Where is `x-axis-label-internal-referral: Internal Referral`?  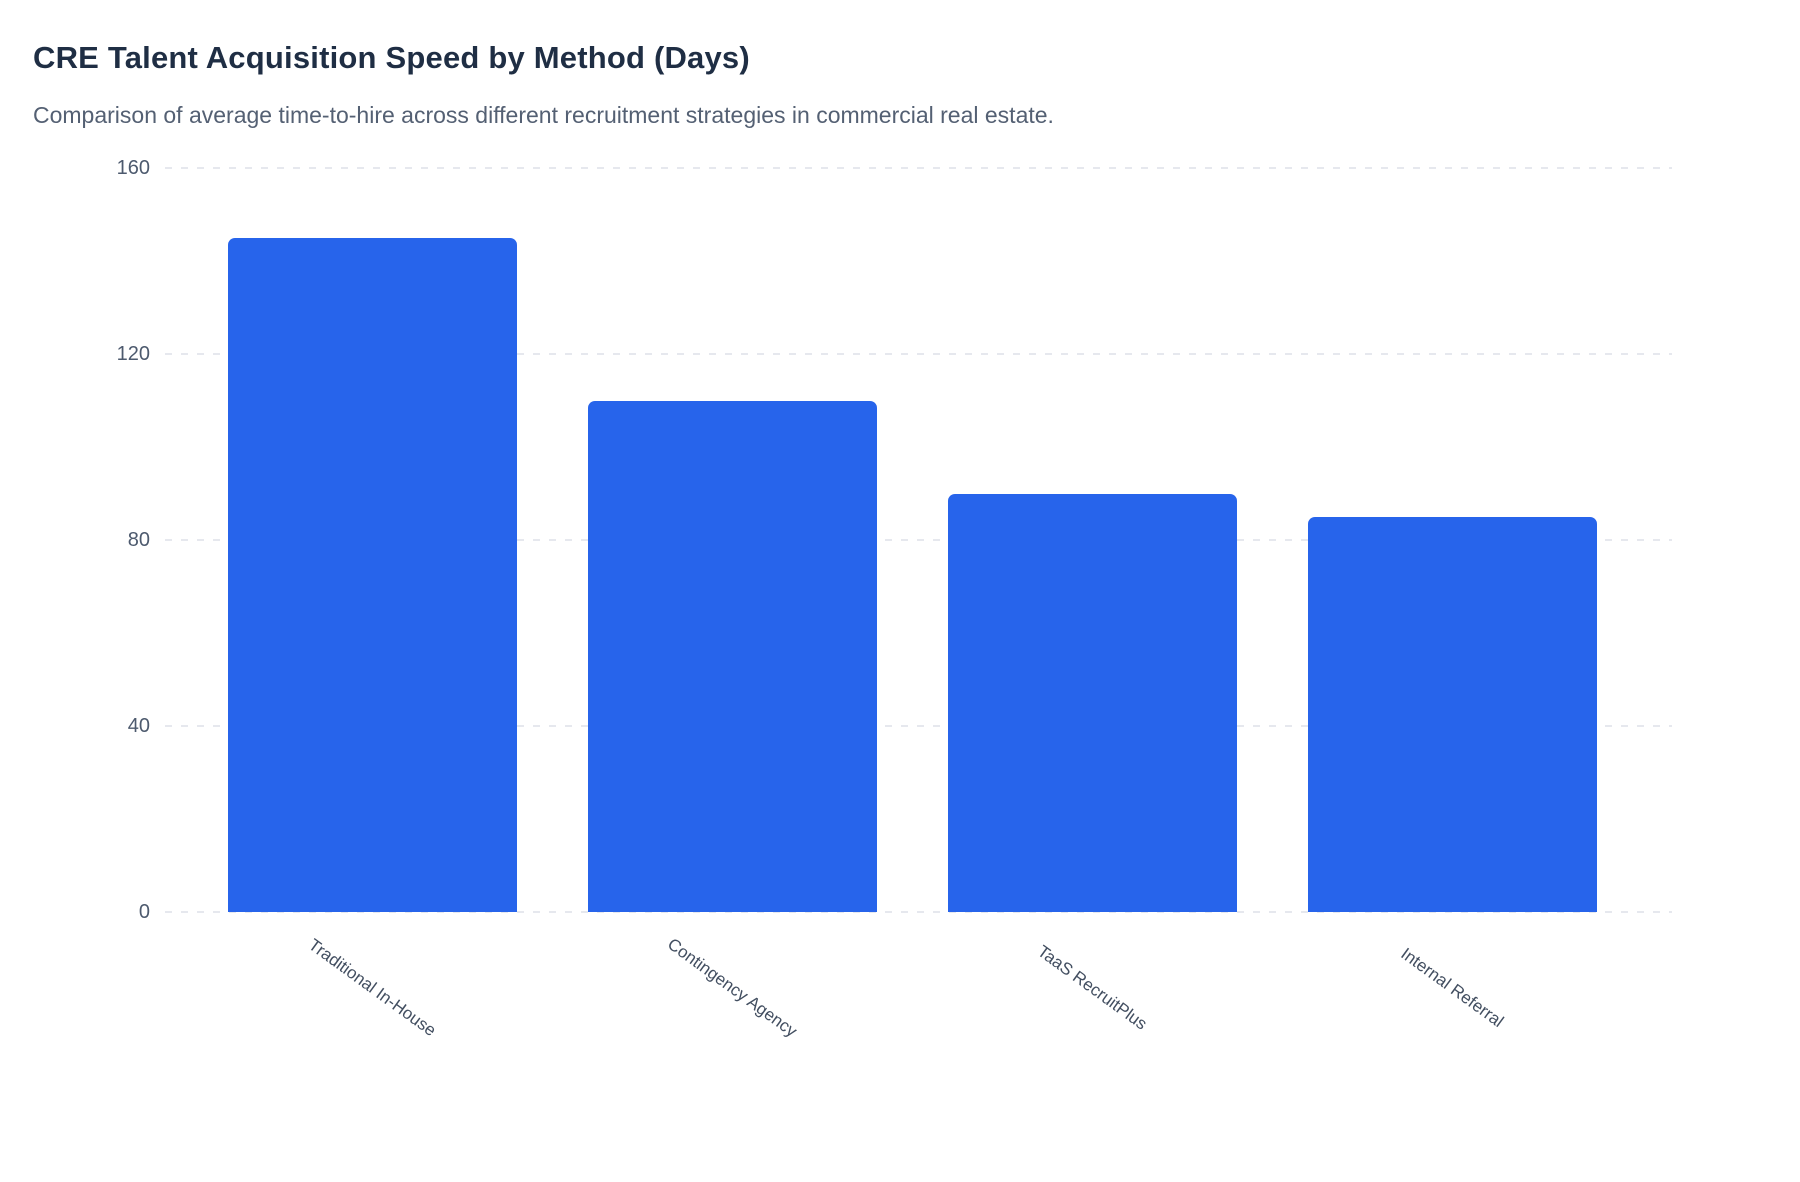
x-axis-label-internal-referral: Internal Referral is located at coordinates (1452, 988).